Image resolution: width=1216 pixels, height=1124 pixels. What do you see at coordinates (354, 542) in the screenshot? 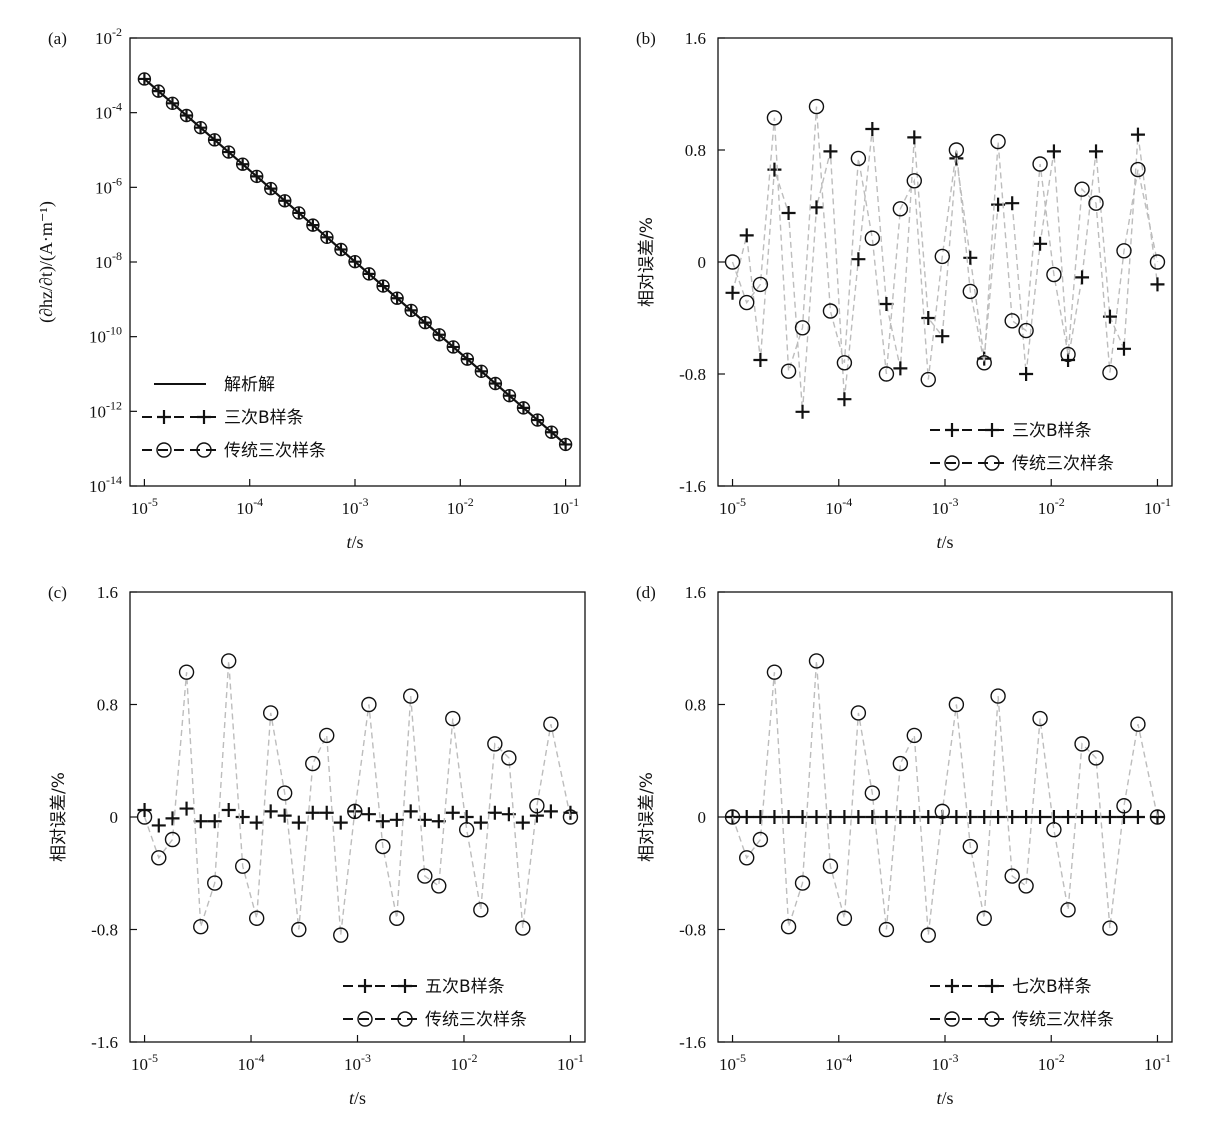
I see `x-axis-title: t/s` at bounding box center [354, 542].